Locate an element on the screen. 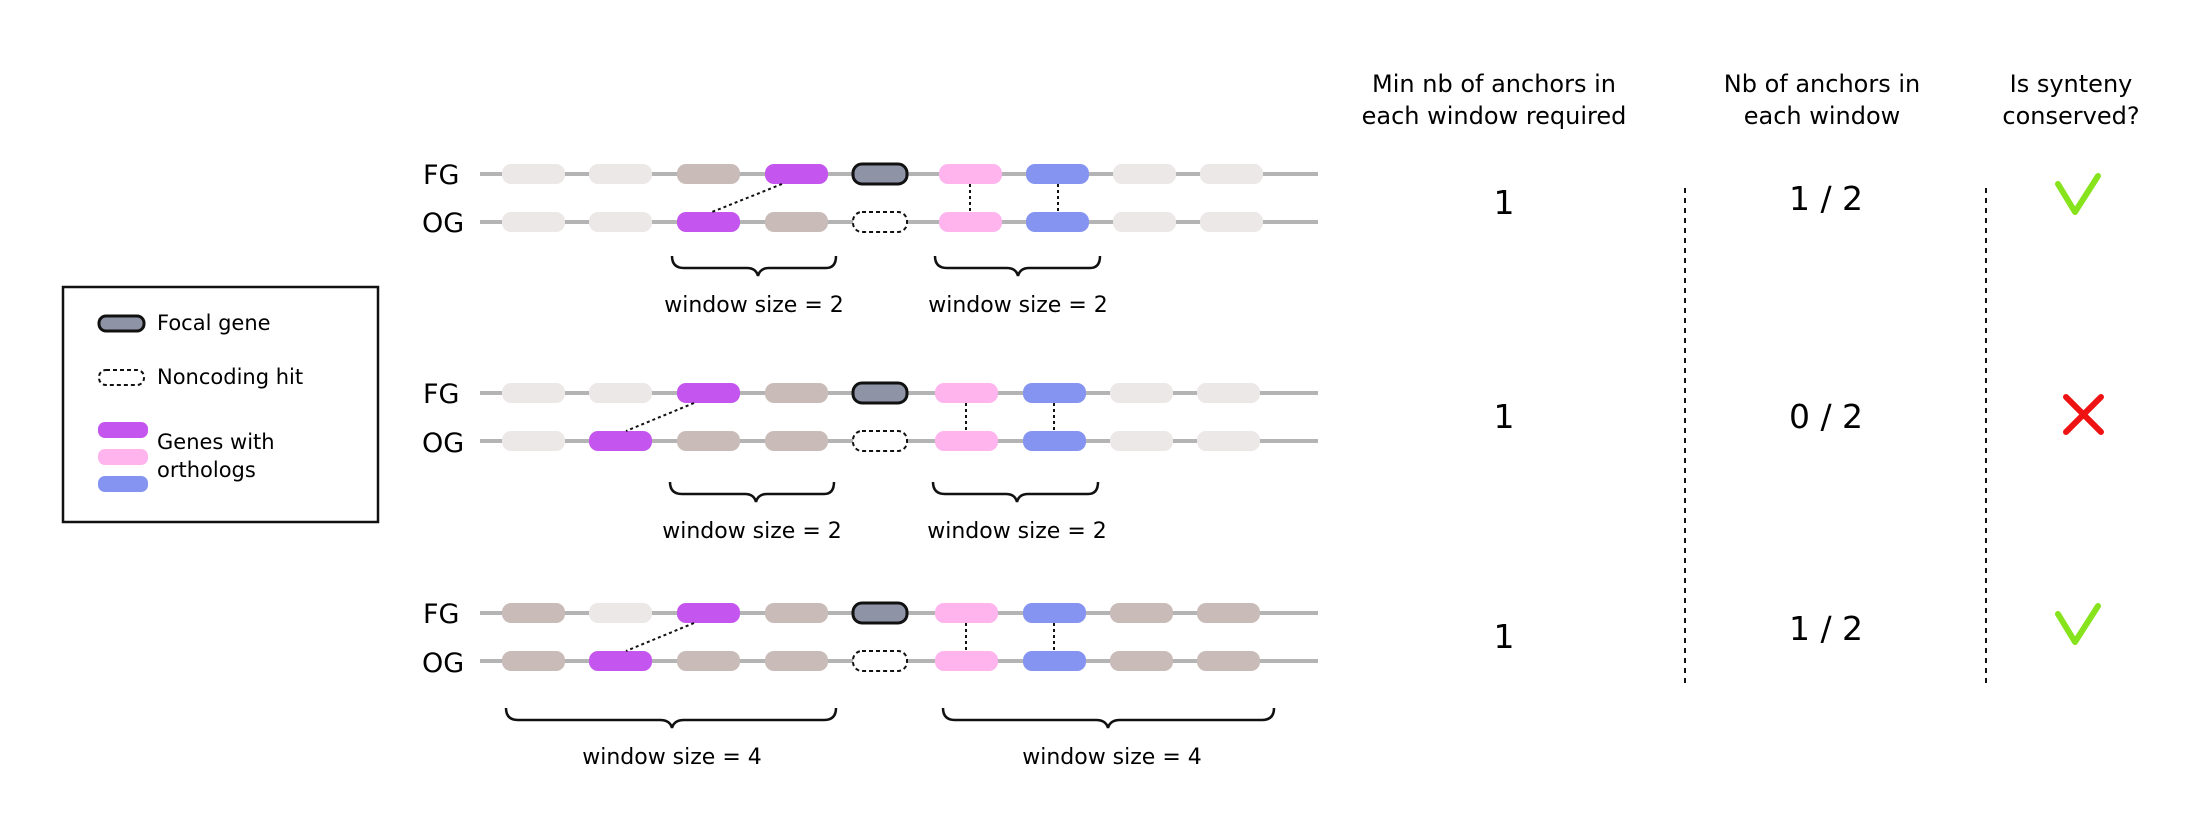 This screenshot has width=2192, height=824. legend-focal-label: Focal gene is located at coordinates (214, 323).